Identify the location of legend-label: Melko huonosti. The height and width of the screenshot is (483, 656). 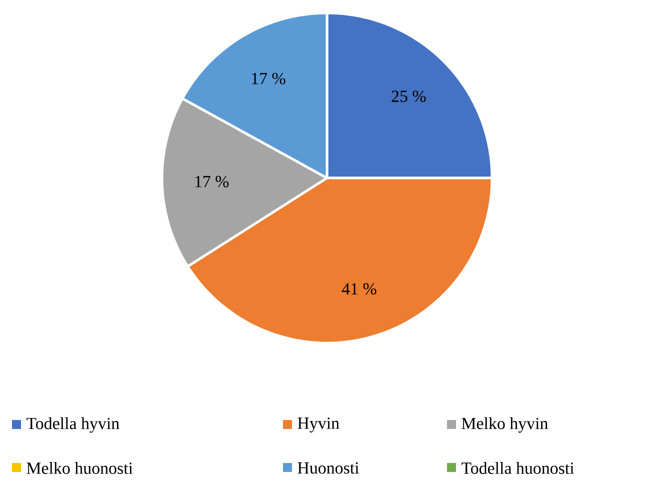
(79, 468).